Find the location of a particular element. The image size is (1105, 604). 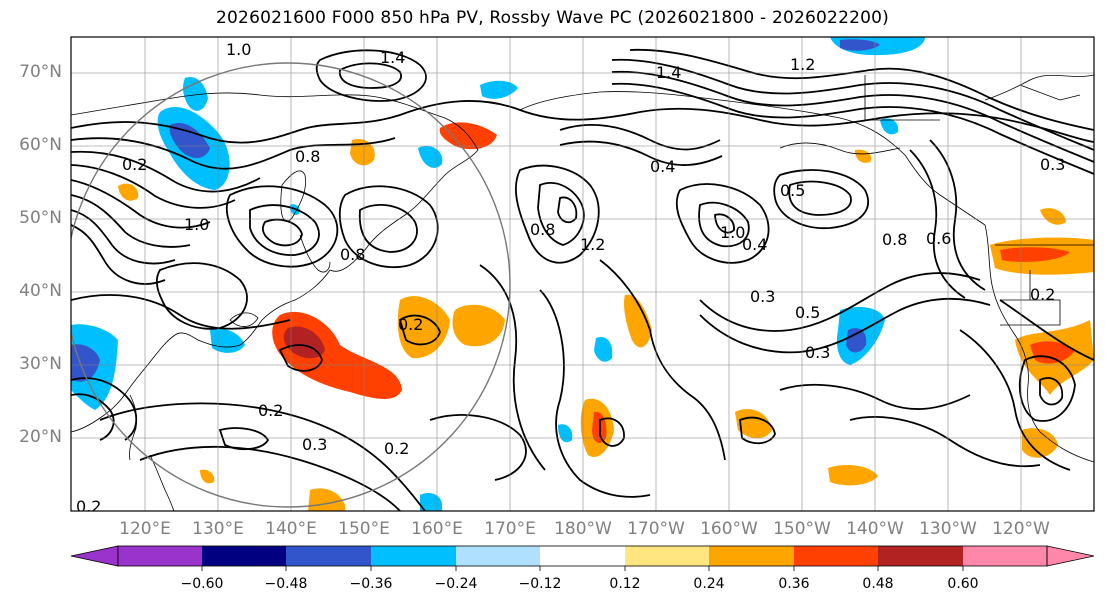

longitude-label: 150°E is located at coordinates (364, 529).